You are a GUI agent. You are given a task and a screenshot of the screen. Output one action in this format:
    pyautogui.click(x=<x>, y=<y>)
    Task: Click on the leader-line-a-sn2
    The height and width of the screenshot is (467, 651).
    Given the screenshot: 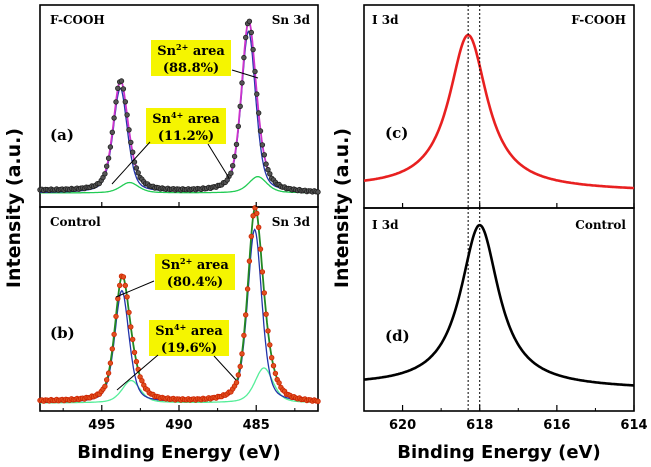 What is the action you would take?
    pyautogui.click(x=245, y=74)
    